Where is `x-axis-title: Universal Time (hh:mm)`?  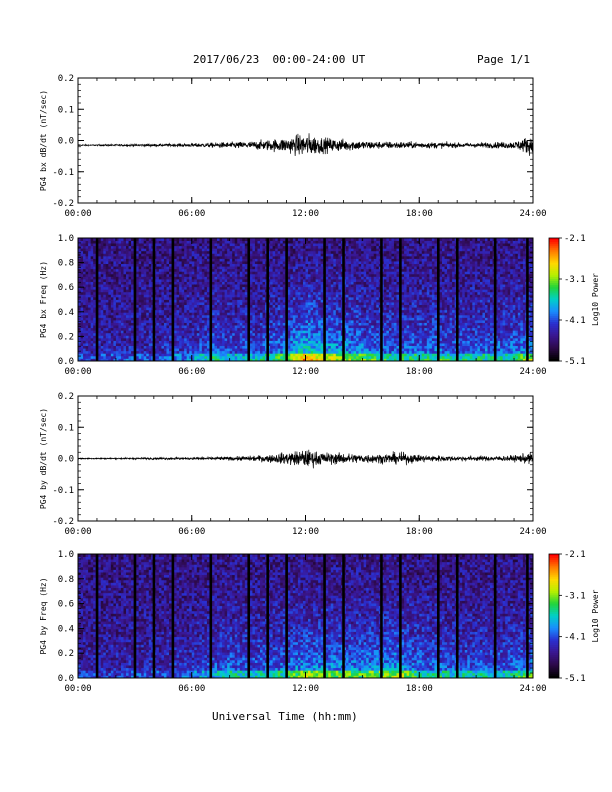 x-axis-title: Universal Time (hh:mm) is located at coordinates (285, 716).